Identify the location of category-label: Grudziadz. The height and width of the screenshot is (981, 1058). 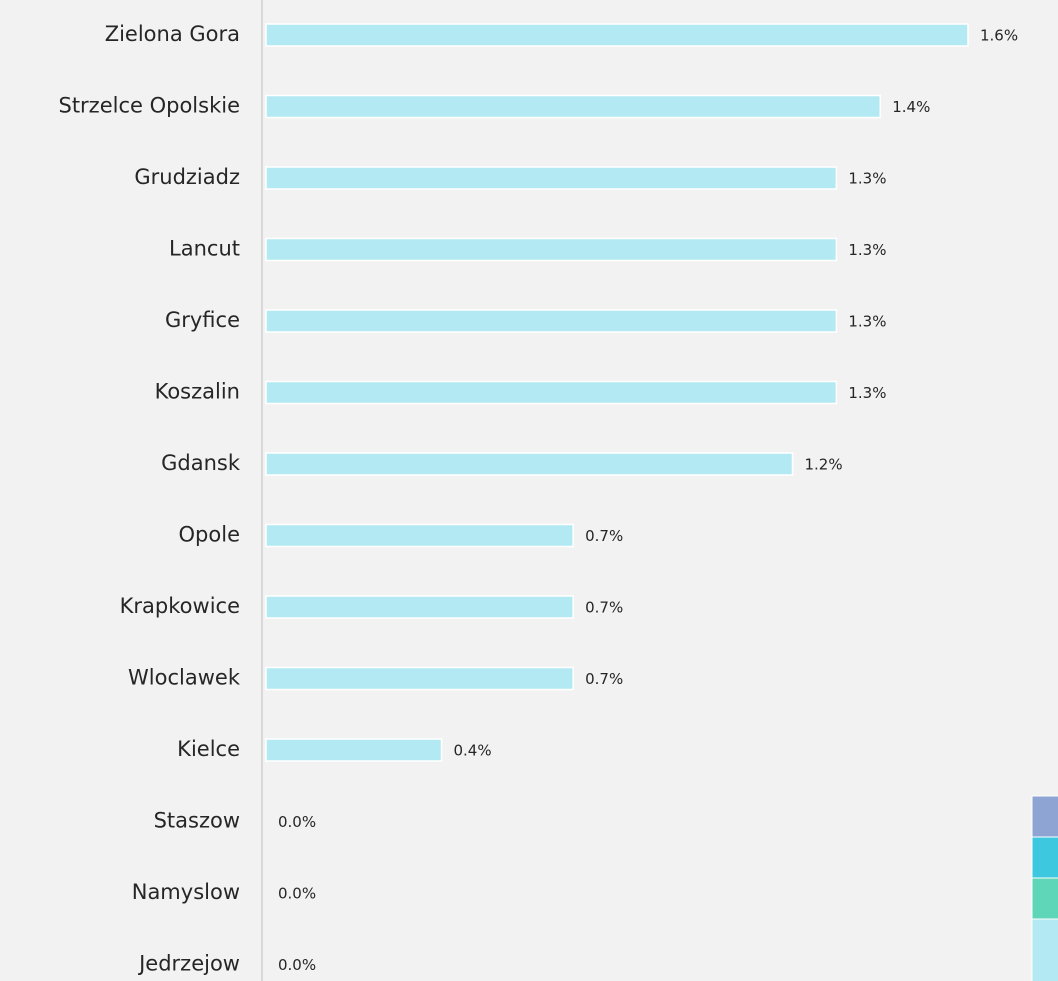
(187, 177).